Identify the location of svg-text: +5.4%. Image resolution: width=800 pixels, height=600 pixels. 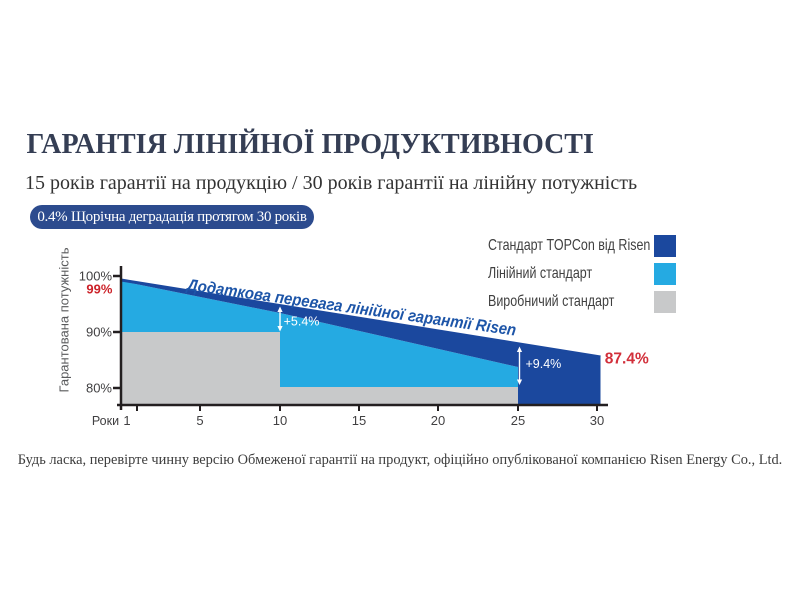
(302, 322).